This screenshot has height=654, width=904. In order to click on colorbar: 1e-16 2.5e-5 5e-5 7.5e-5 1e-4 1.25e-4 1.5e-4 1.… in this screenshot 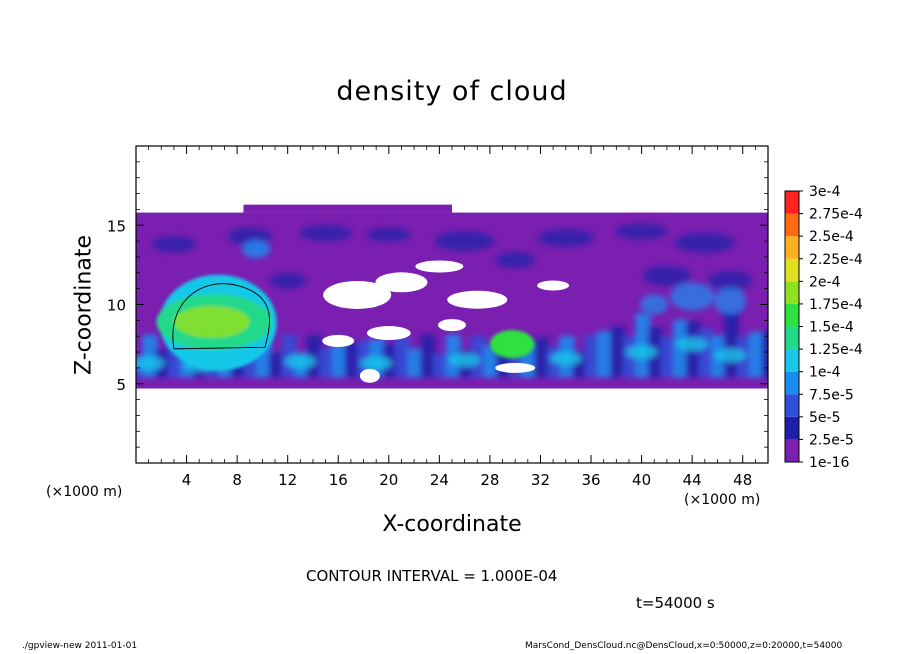, I will do `click(823, 327)`.